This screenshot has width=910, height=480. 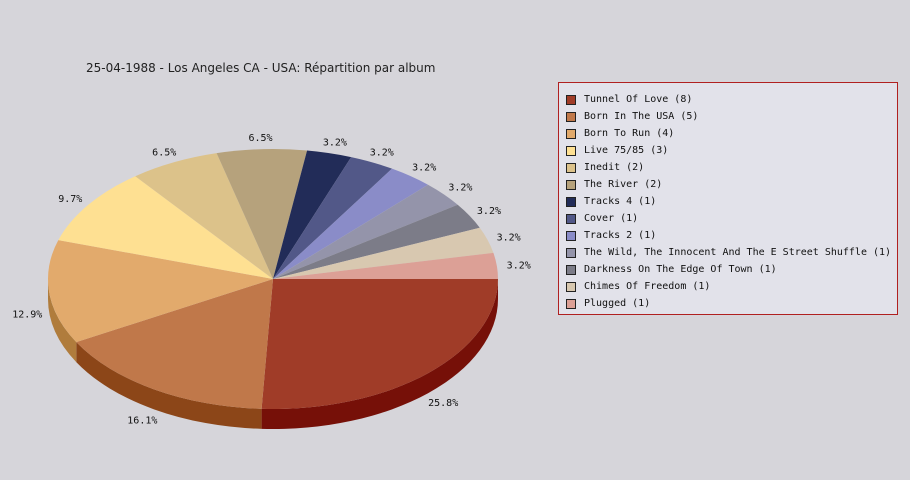 I want to click on legend-item-tracks-4: Tracks 4 (1), so click(x=731, y=201).